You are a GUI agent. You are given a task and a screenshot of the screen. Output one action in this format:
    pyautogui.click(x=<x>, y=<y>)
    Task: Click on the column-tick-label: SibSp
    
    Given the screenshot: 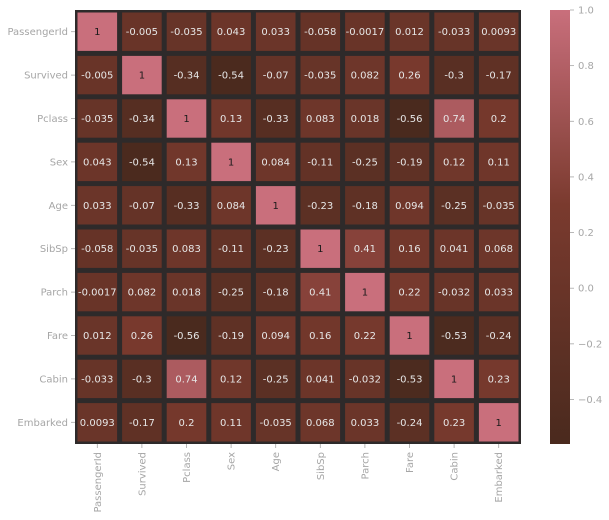 What is the action you would take?
    pyautogui.click(x=321, y=466)
    